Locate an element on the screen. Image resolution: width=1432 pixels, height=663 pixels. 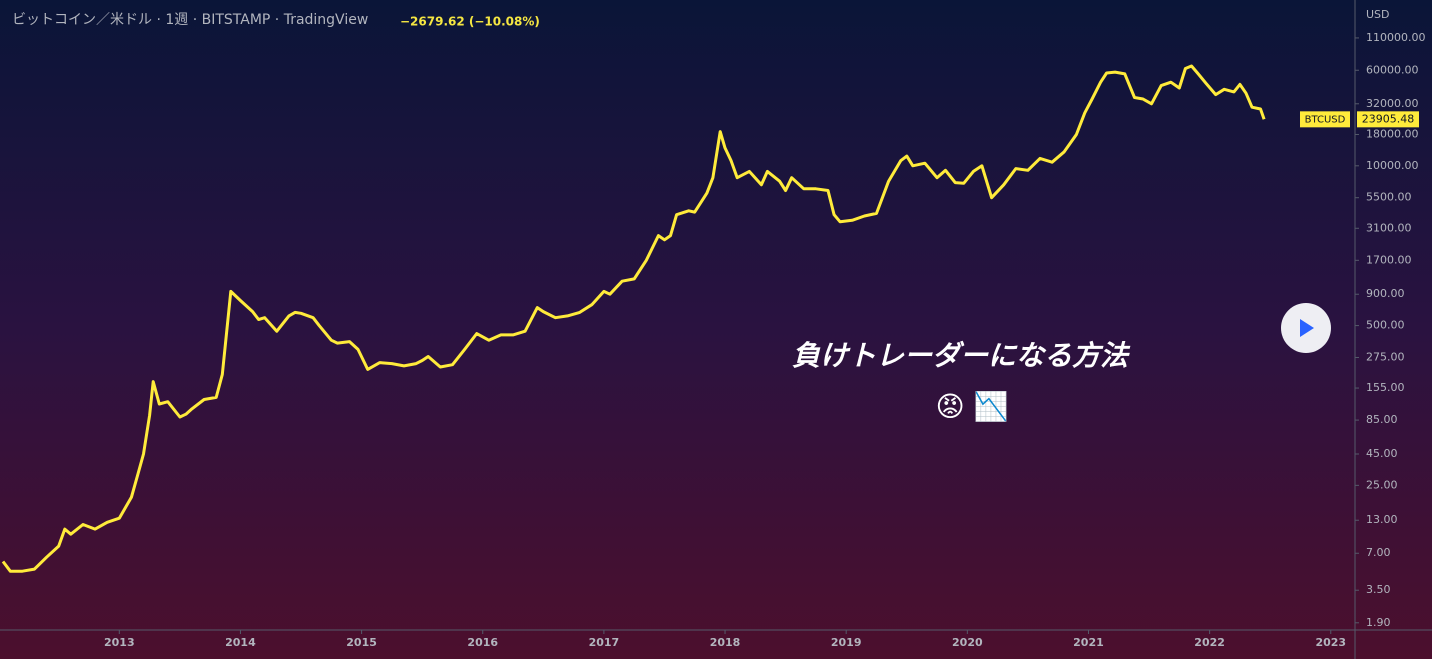
chart-title: ビットコイン／米ドル · 1週 · BITSTAMP · TradingView is located at coordinates (190, 20).